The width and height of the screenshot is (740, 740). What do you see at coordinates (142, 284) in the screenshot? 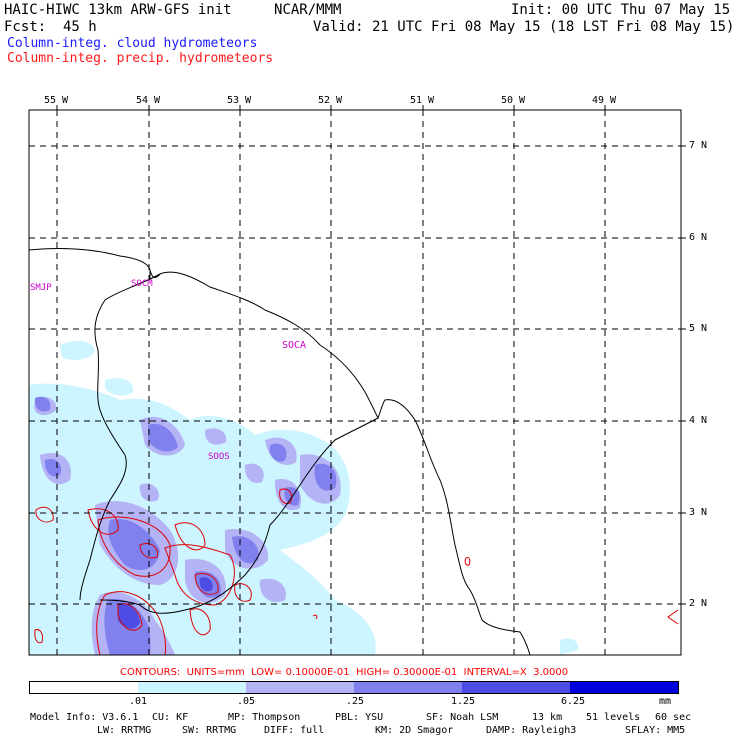
I see `station-label: SOCM` at bounding box center [142, 284].